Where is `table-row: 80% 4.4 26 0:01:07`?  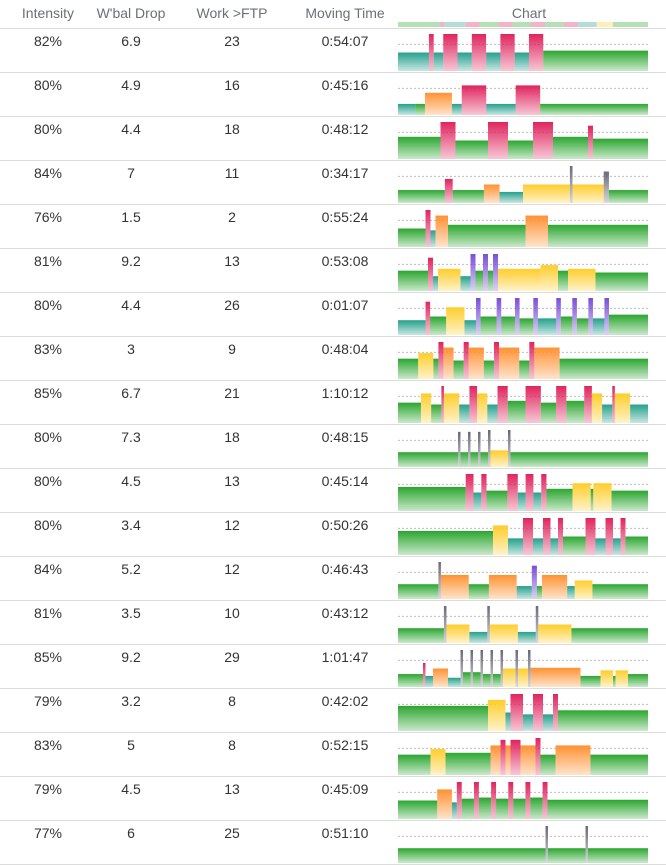
table-row: 80% 4.4 26 0:01:07 is located at coordinates (333, 314).